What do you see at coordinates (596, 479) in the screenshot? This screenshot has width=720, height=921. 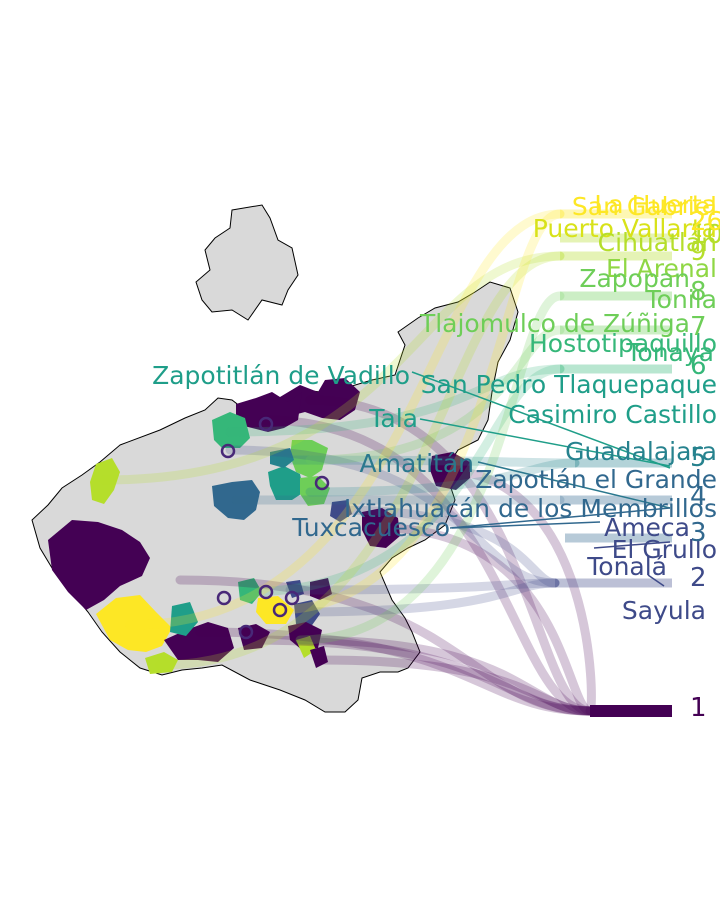 I see `municipality-label: Zapotlán el Grande` at bounding box center [596, 479].